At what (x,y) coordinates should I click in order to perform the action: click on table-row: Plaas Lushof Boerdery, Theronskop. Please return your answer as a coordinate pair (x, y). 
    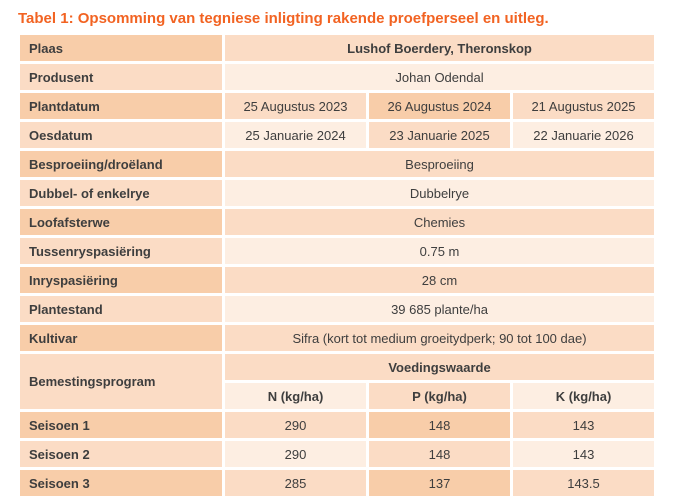
    Looking at the image, I should click on (337, 48).